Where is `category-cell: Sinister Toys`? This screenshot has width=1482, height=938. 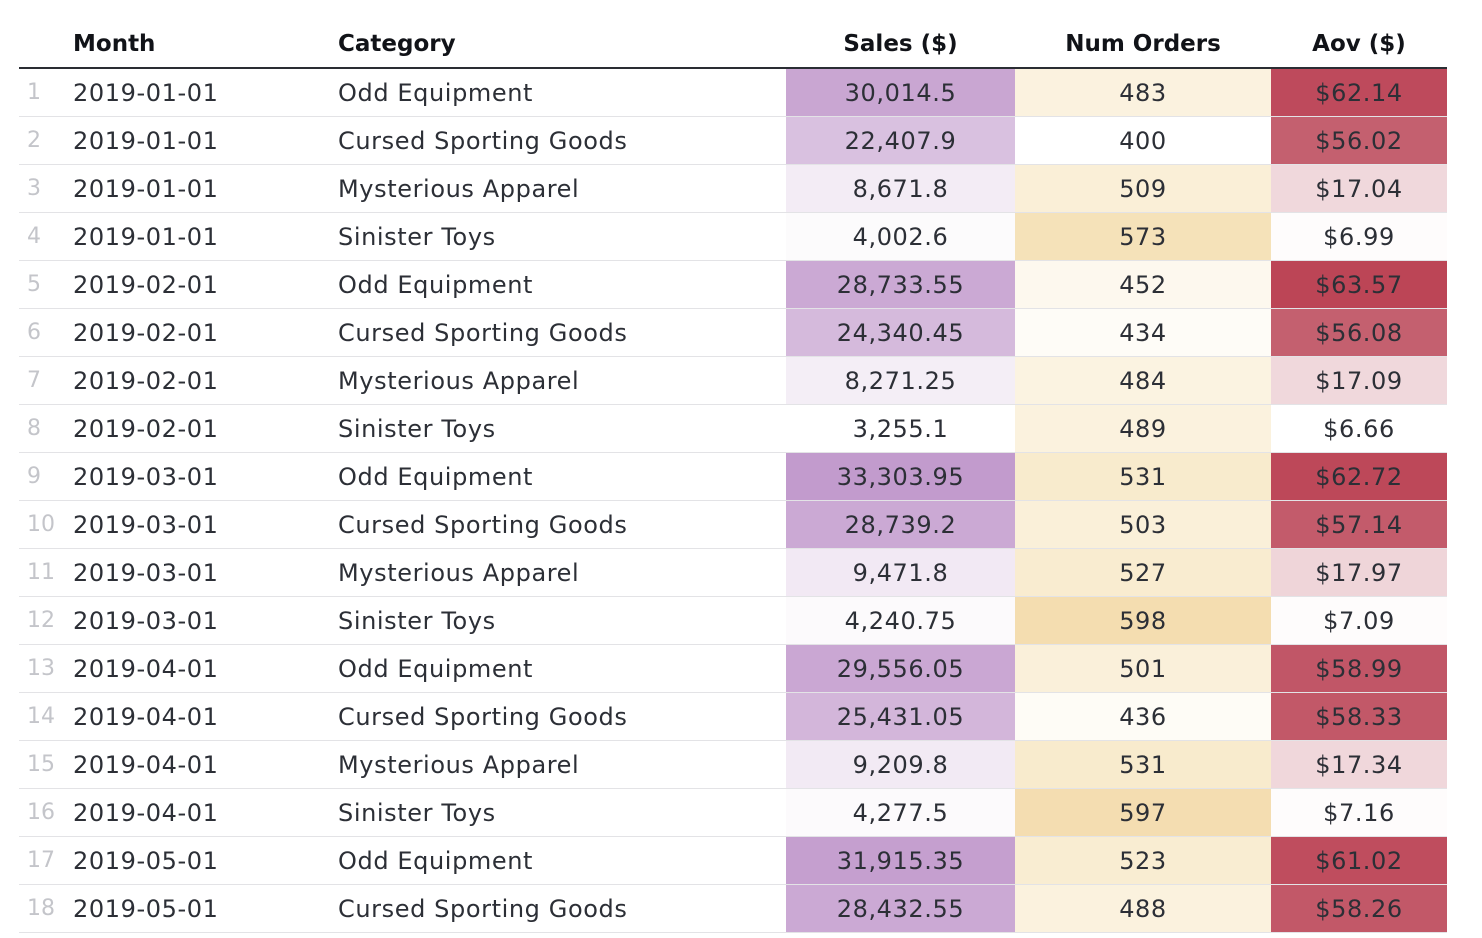
category-cell: Sinister Toys is located at coordinates (562, 620).